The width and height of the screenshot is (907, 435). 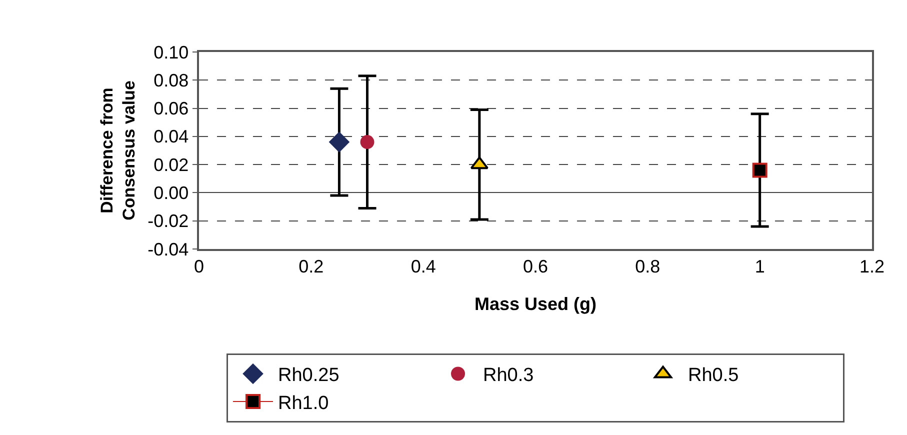 I want to click on y-tick-label: -0.02, so click(x=168, y=221).